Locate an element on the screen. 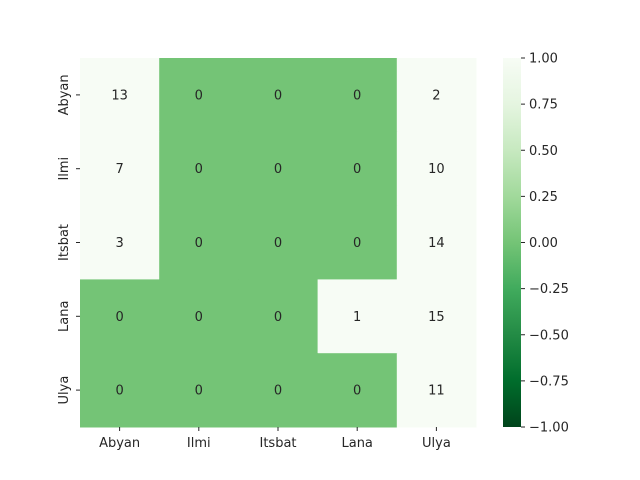 The height and width of the screenshot is (480, 640). heatmap-cell-value: 1 is located at coordinates (357, 317).